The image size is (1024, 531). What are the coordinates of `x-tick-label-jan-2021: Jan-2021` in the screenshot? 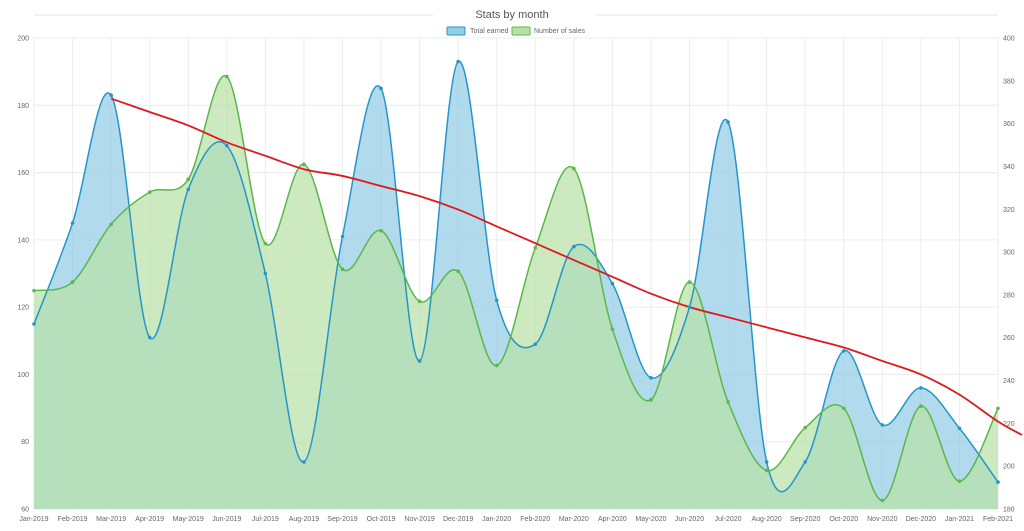 It's located at (959, 519).